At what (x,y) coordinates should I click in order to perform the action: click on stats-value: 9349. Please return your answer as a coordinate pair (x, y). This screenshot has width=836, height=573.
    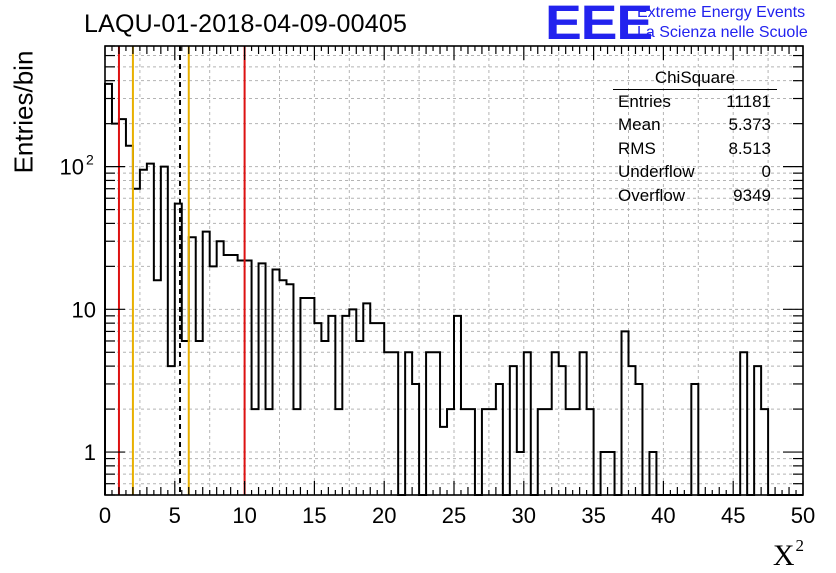
    Looking at the image, I should click on (752, 195).